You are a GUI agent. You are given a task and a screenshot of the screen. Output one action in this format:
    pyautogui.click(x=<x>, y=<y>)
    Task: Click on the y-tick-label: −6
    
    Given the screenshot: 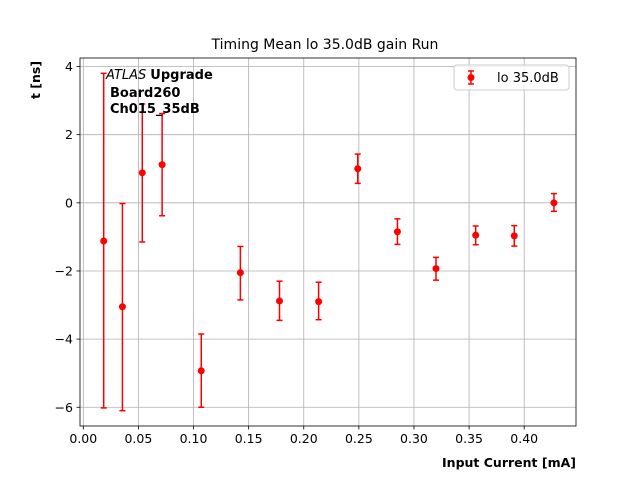 What is the action you would take?
    pyautogui.click(x=64, y=407)
    